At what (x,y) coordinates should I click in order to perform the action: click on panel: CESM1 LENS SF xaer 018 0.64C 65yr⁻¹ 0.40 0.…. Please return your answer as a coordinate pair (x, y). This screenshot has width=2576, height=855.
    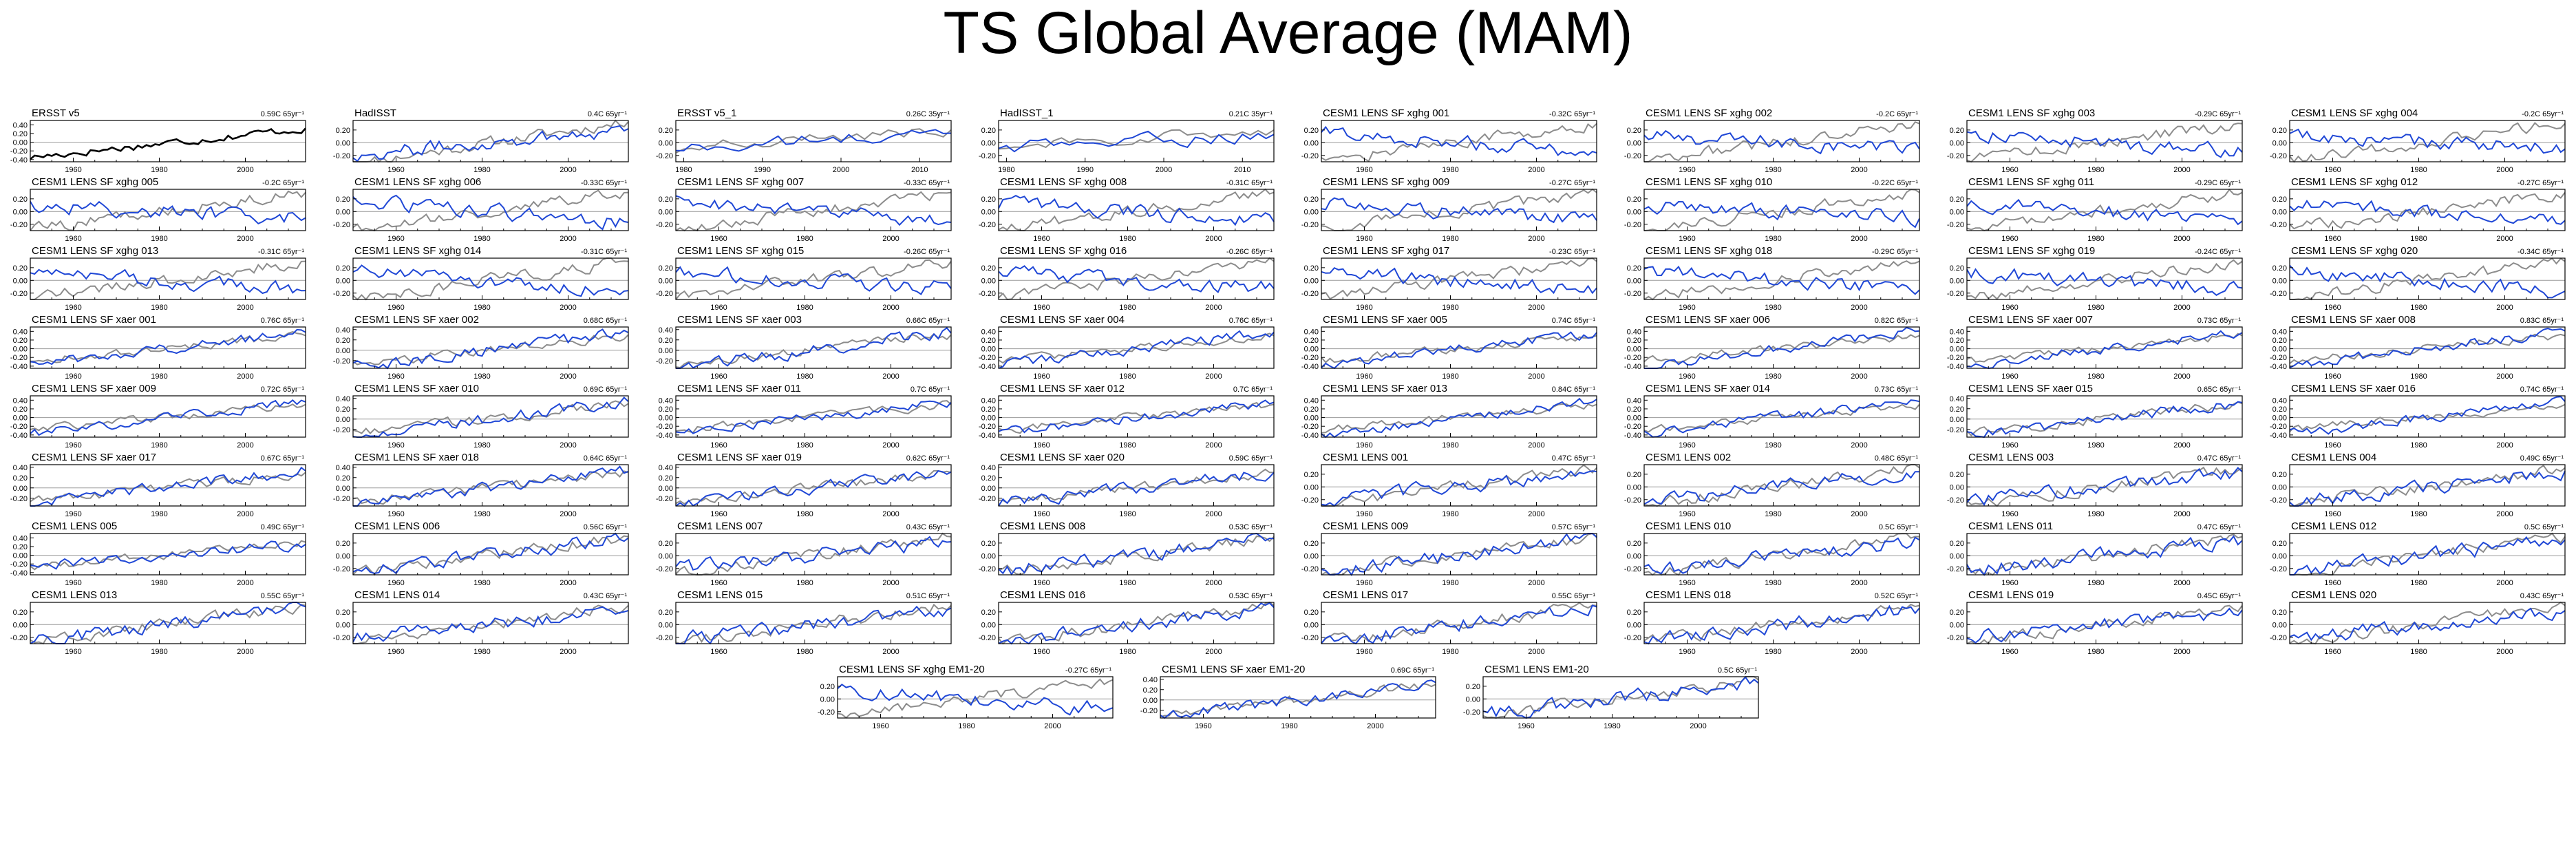
    Looking at the image, I should click on (481, 485).